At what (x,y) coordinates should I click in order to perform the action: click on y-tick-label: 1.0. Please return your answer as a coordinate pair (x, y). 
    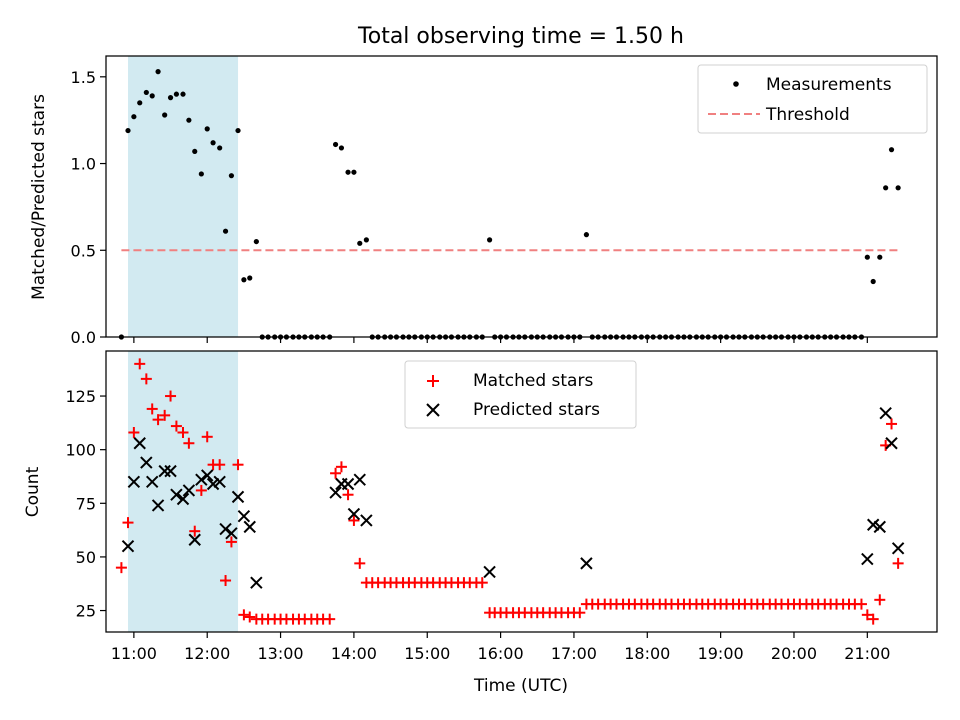
    Looking at the image, I should click on (83, 164).